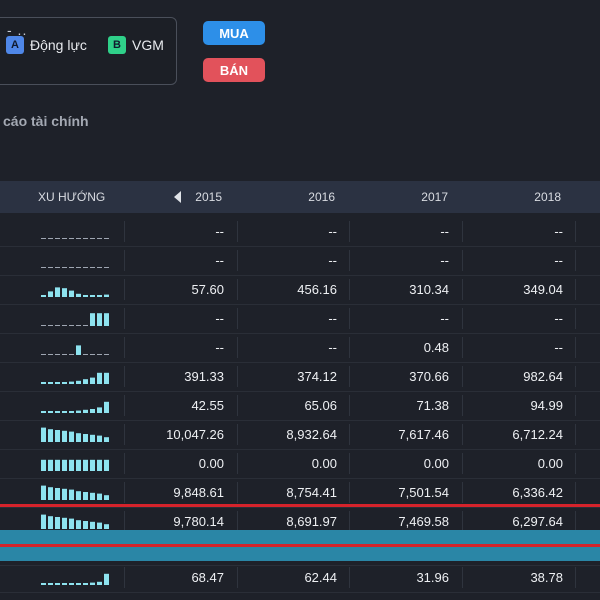  I want to click on value-cell-2017: 7,469.58, so click(423, 521).